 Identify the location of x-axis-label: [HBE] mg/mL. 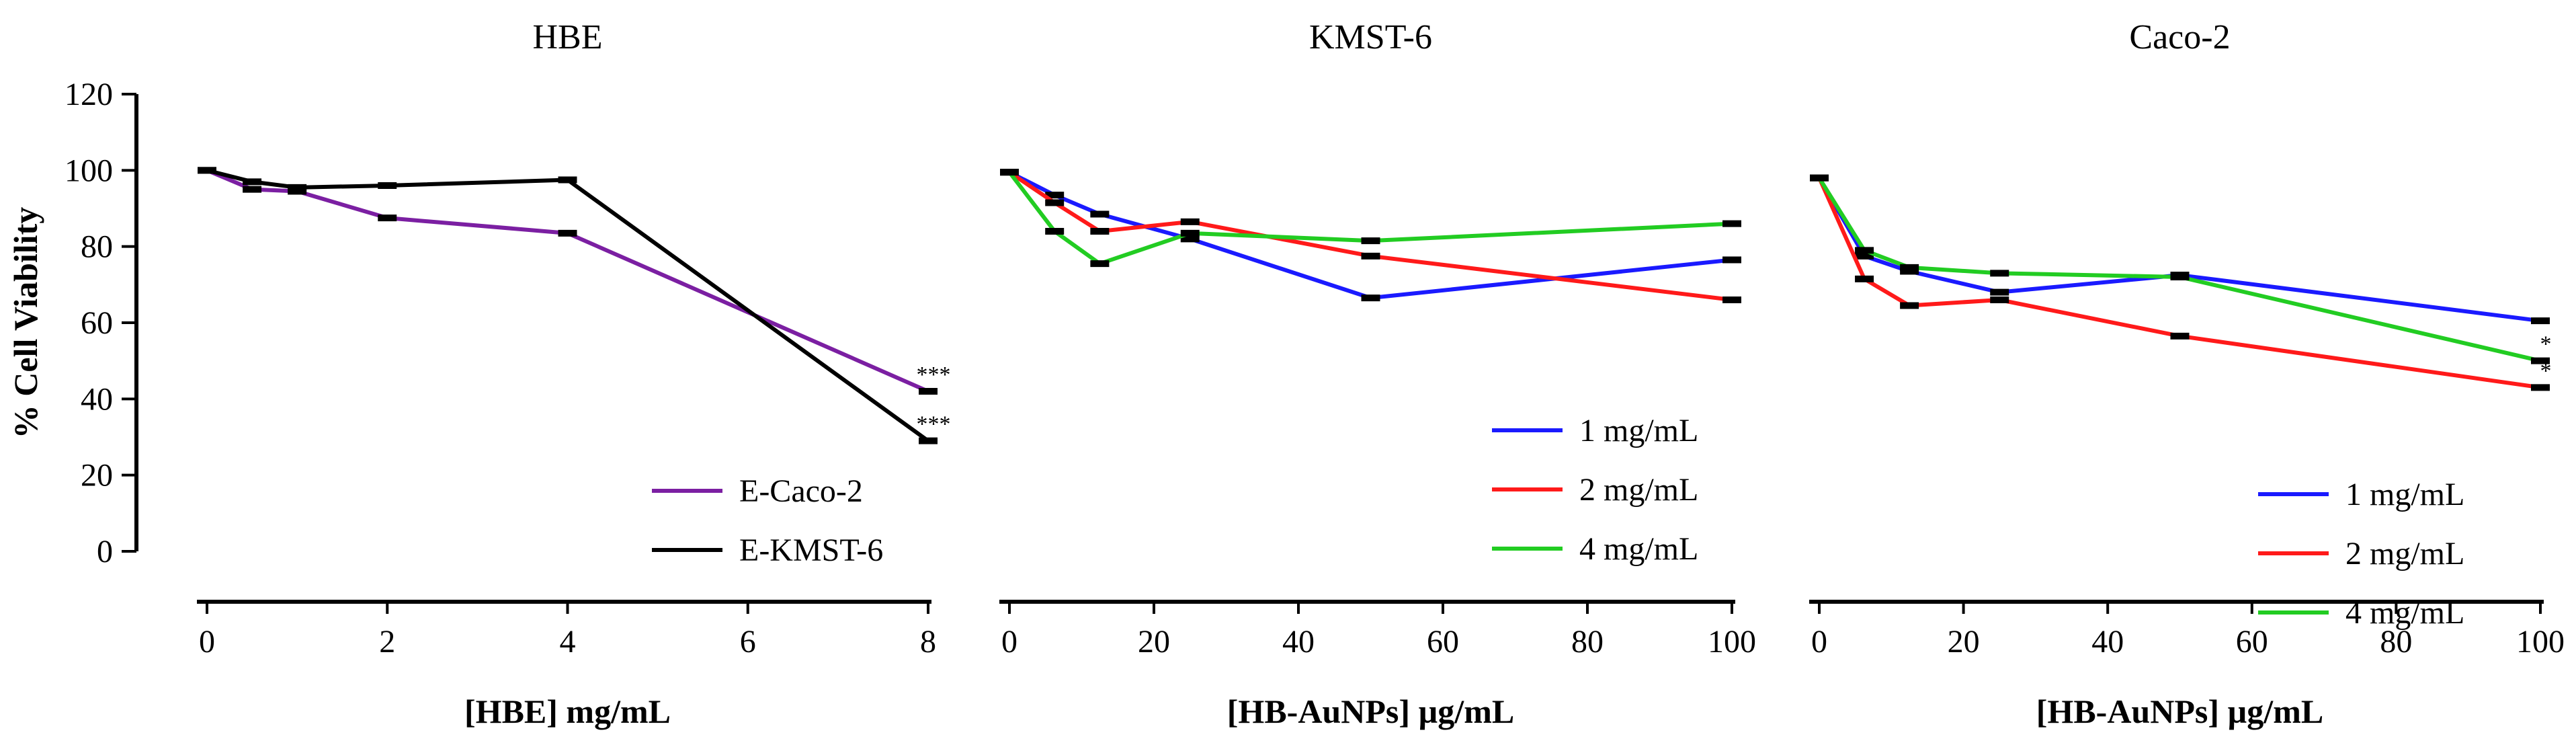
(567, 711).